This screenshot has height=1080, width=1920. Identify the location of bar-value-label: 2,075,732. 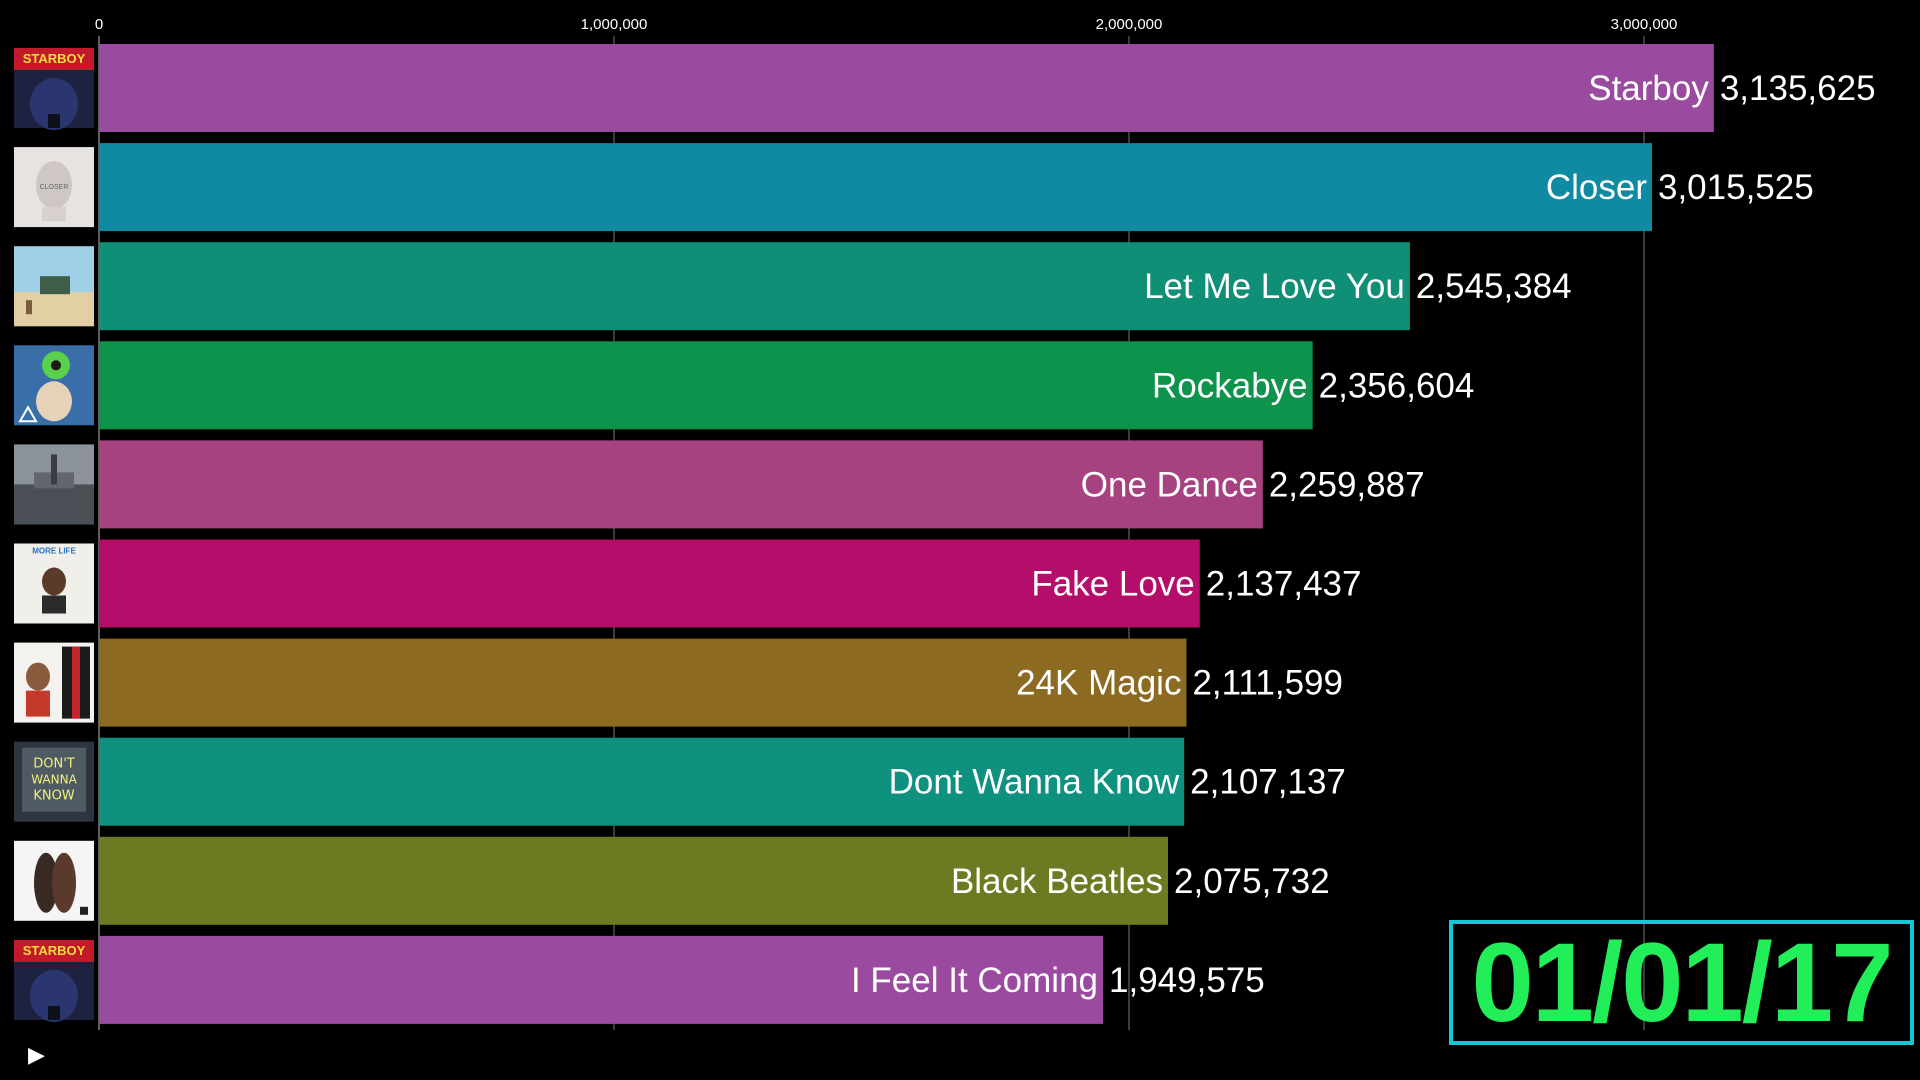
(1252, 881).